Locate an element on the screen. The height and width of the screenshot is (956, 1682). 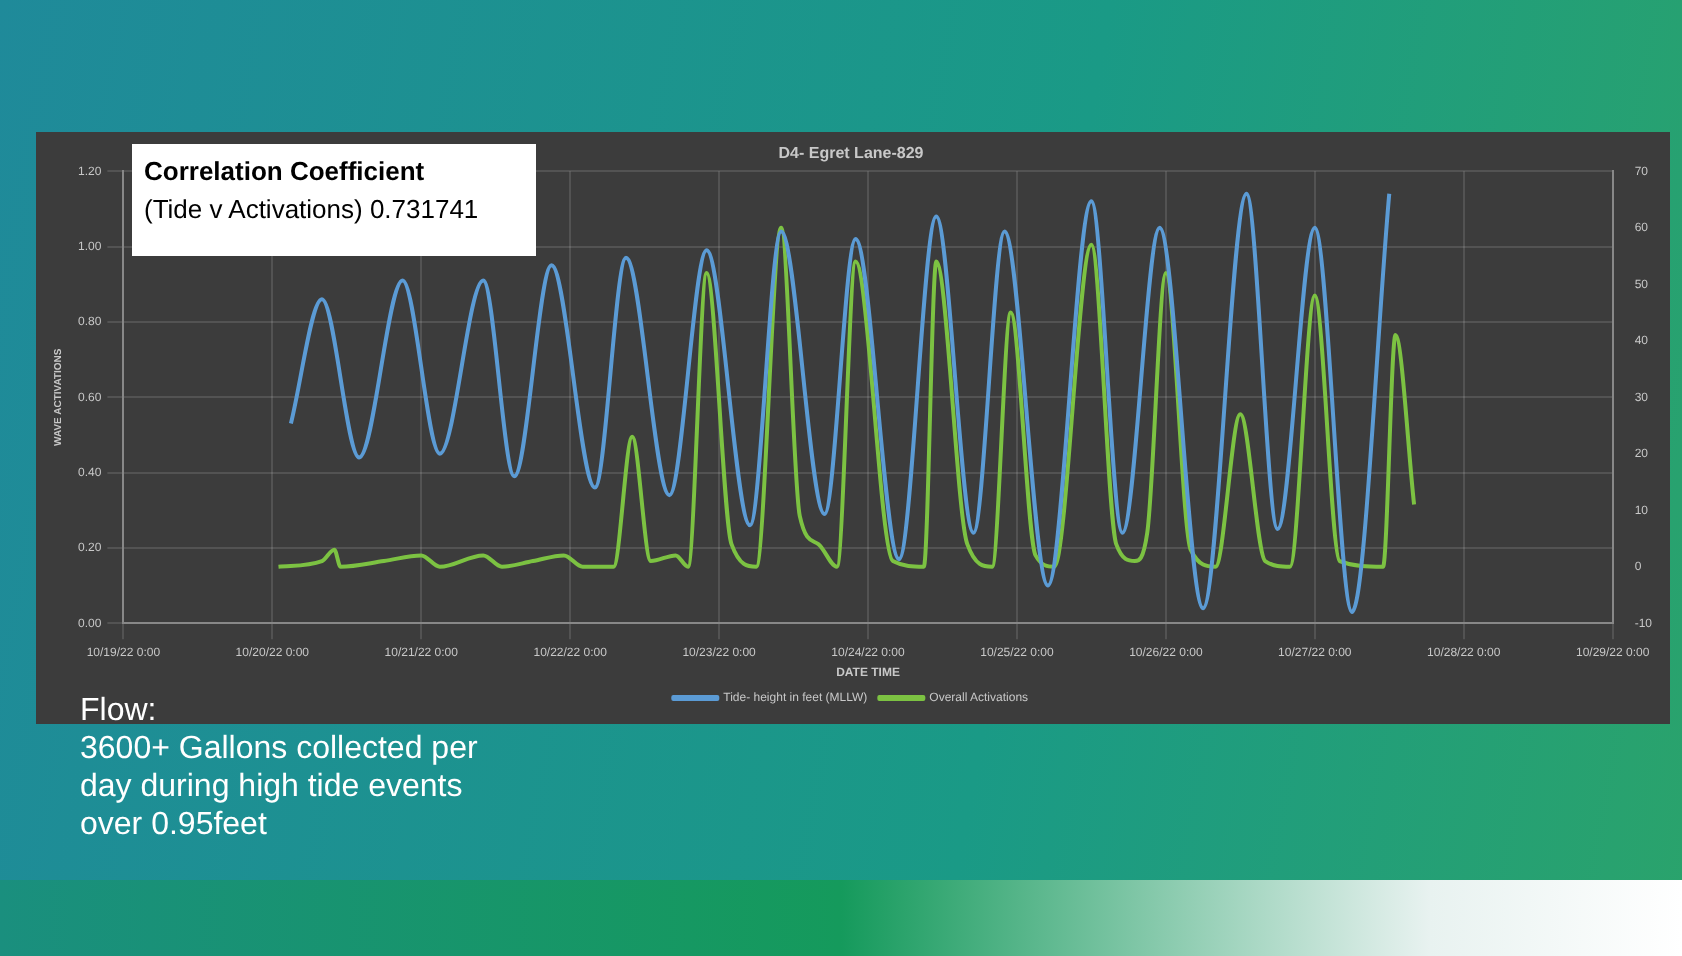
chart-title: D4- Egret Lane-829 is located at coordinates (851, 153).